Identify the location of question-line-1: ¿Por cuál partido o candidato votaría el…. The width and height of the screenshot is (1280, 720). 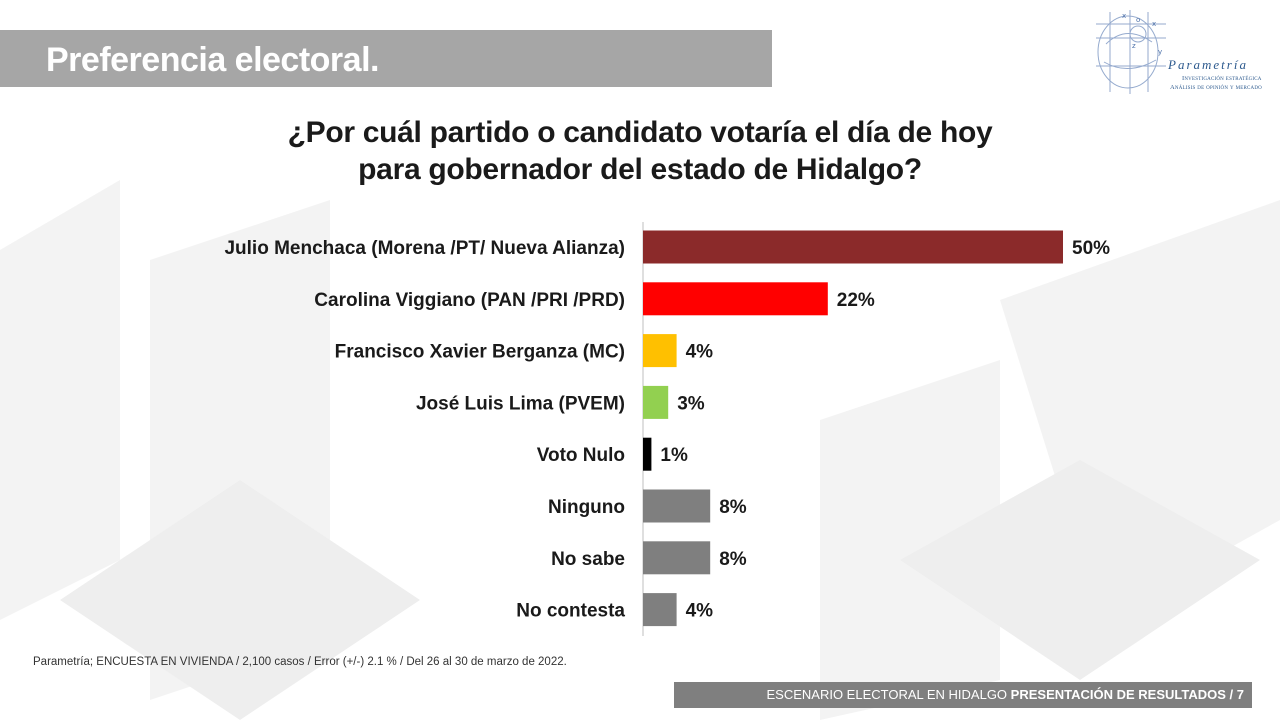
(640, 132).